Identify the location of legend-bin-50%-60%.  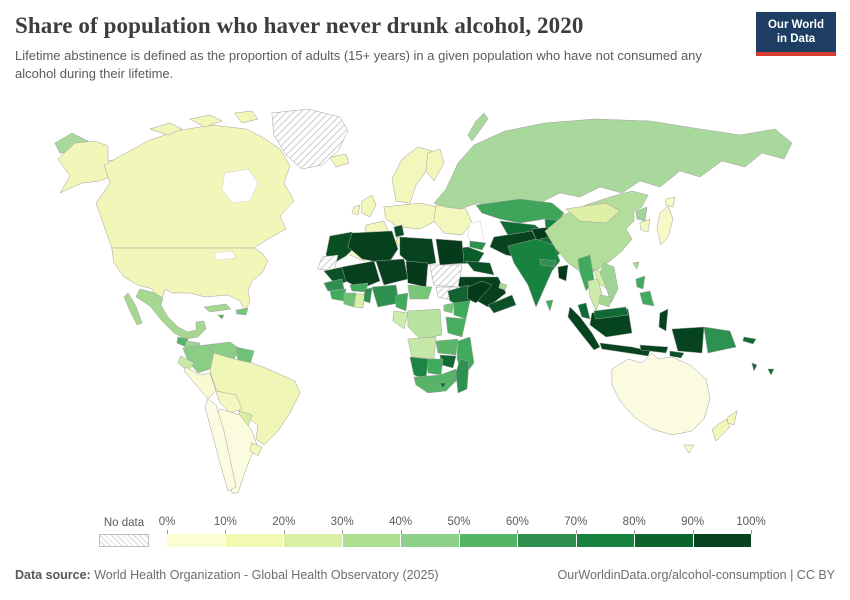
(488, 540).